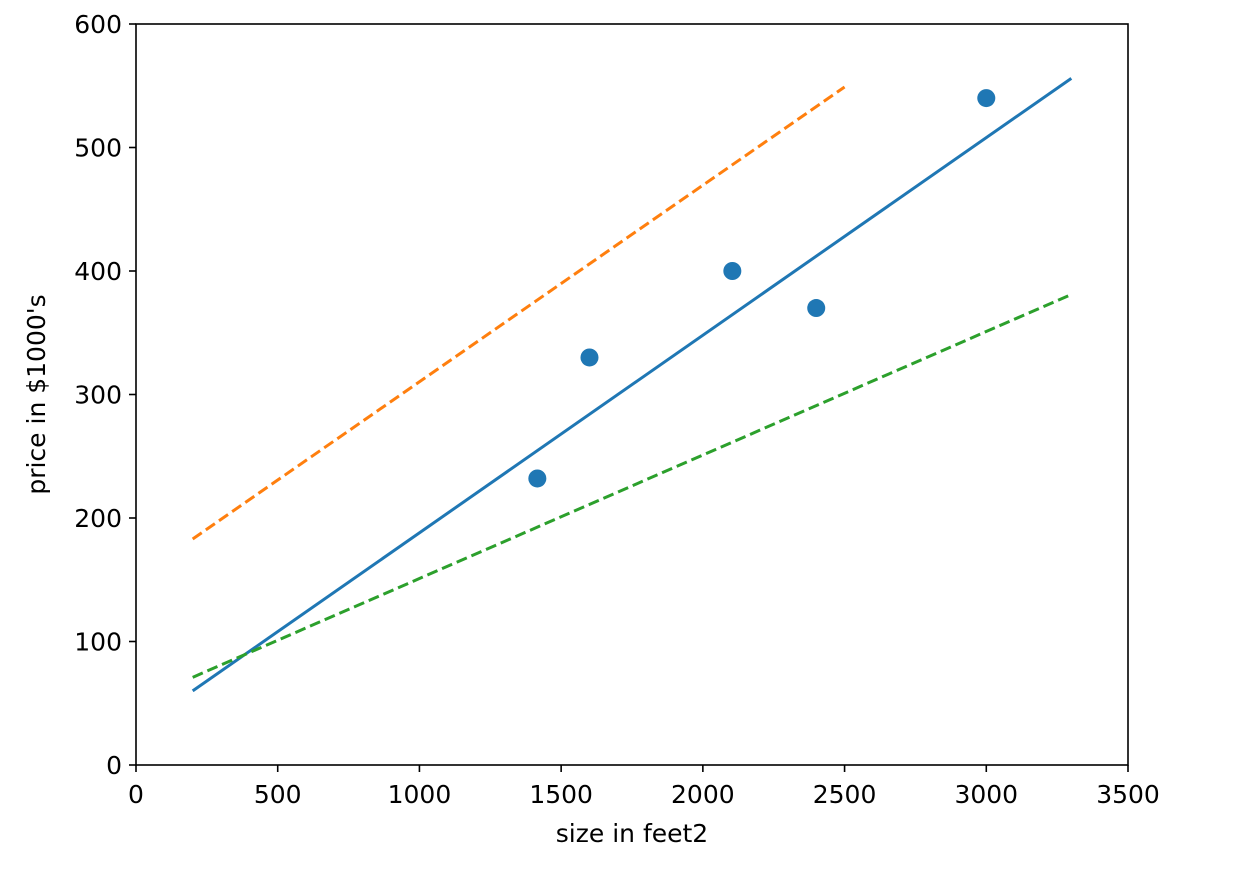  Describe the element at coordinates (36, 394) in the screenshot. I see `y-axis-label: price in $1000's` at that location.